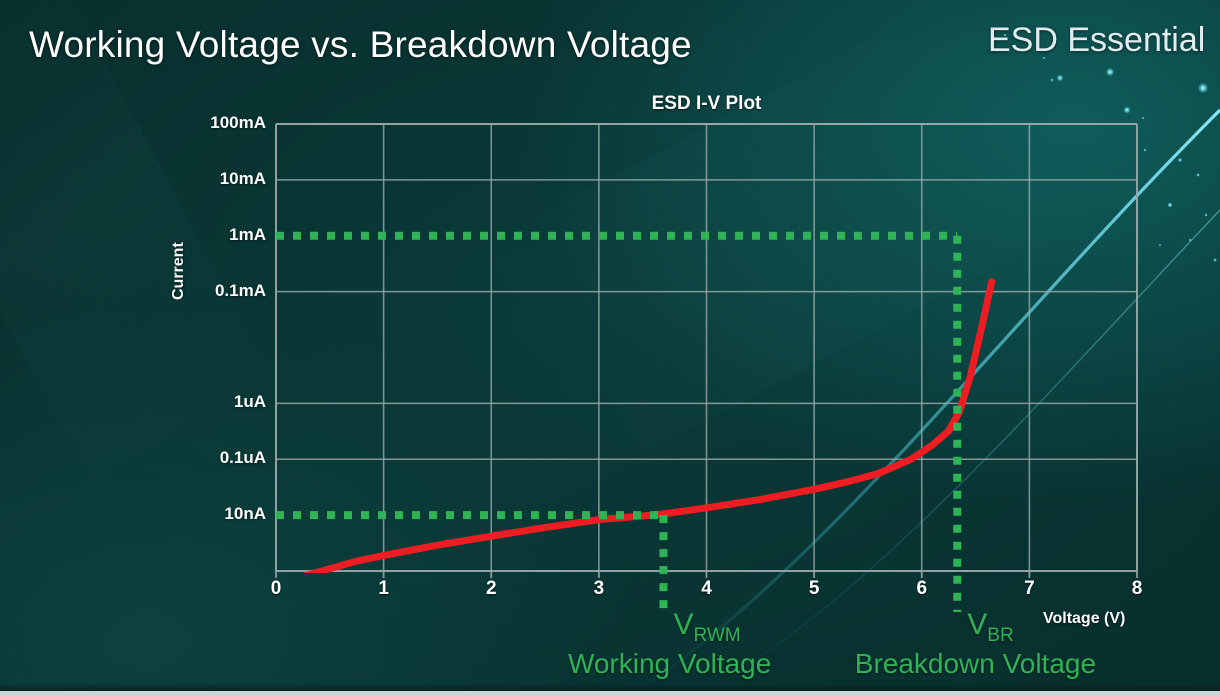 Image resolution: width=1220 pixels, height=696 pixels. Describe the element at coordinates (245, 514) in the screenshot. I see `y-tick-label: 10nA` at that location.